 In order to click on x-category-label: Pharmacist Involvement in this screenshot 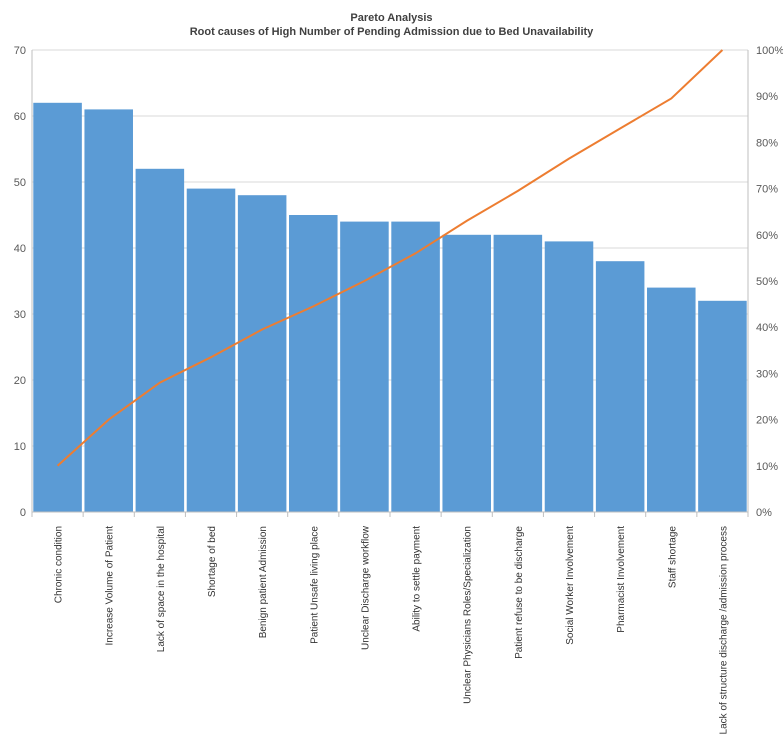, I will do `click(621, 579)`.